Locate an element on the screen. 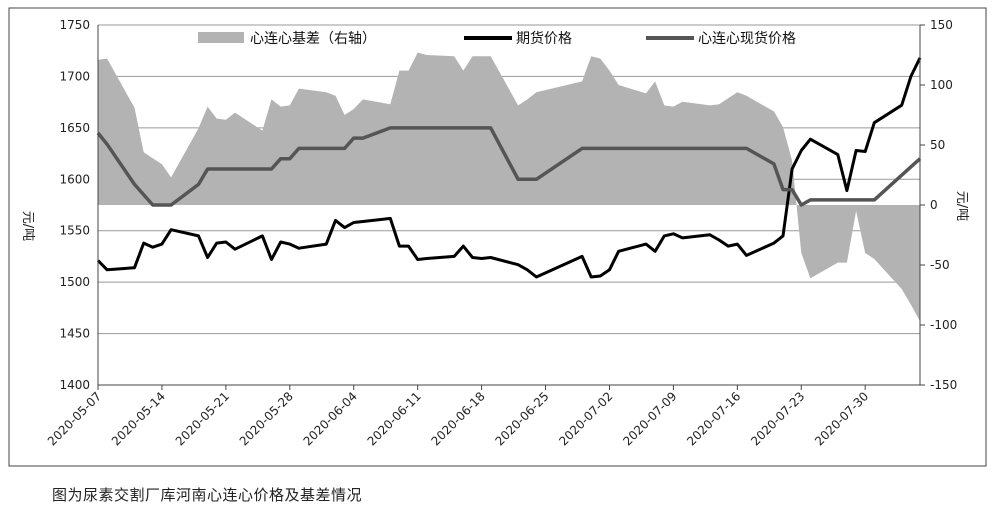 This screenshot has height=513, width=997. left-tick-label: 1600 is located at coordinates (74, 179).